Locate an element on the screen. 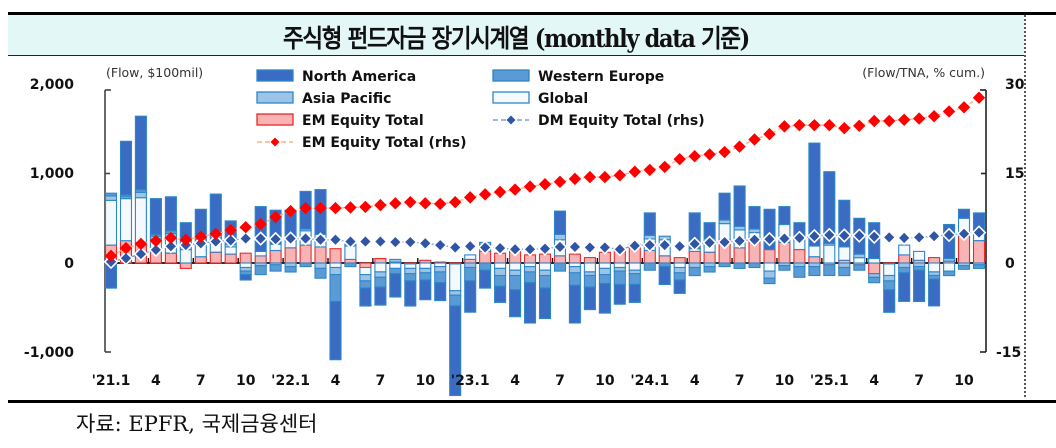 This screenshot has width=1056, height=448. bar-global-2025.2 is located at coordinates (844, 253).